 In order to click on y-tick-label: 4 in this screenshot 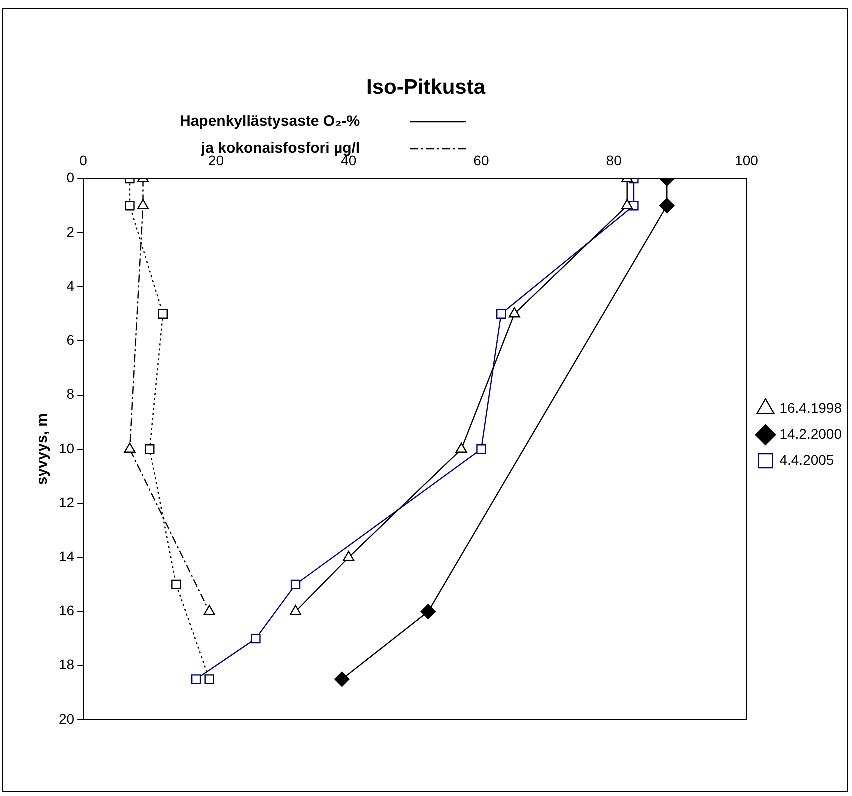, I will do `click(70, 286)`.